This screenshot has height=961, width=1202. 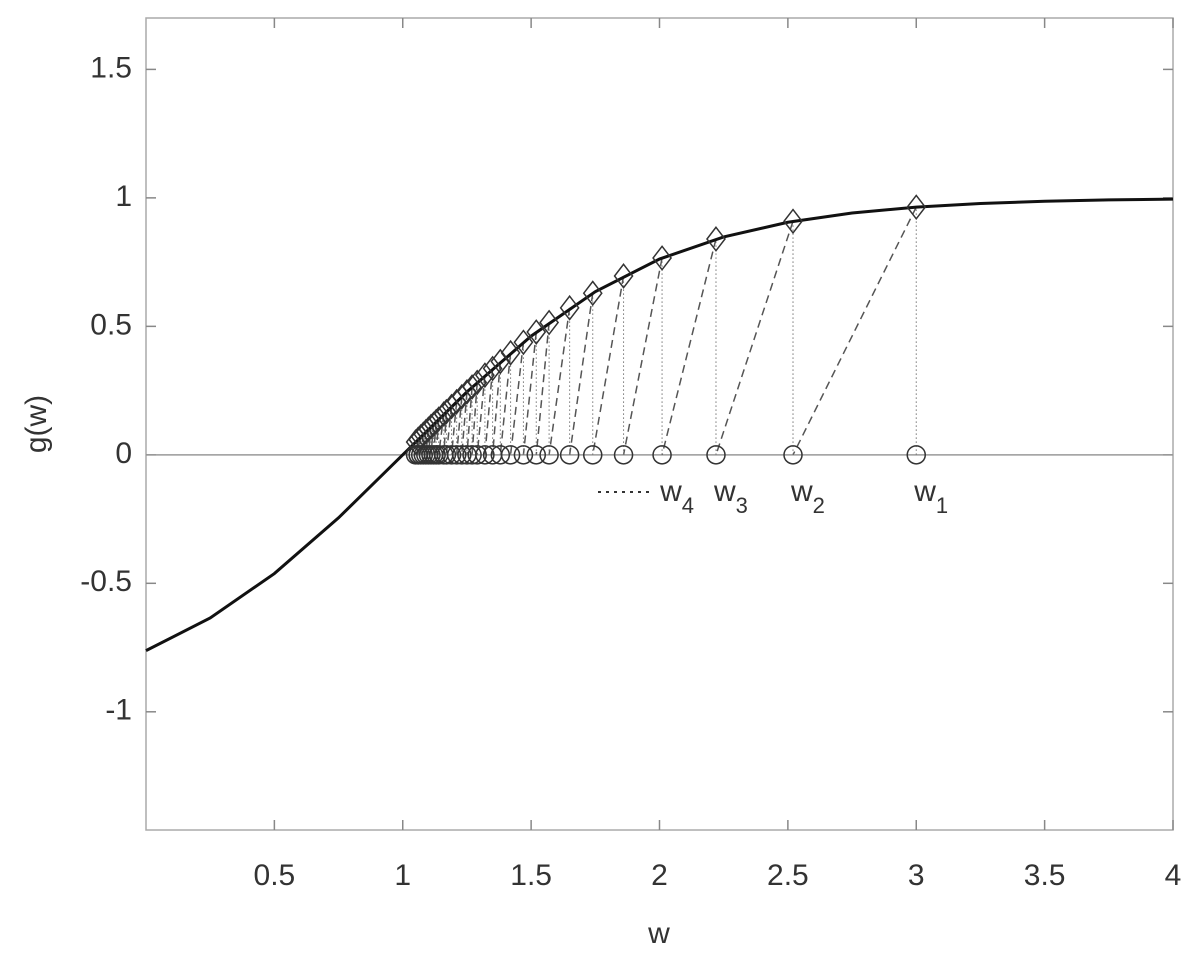 I want to click on x-axis-label: w, so click(x=658, y=933).